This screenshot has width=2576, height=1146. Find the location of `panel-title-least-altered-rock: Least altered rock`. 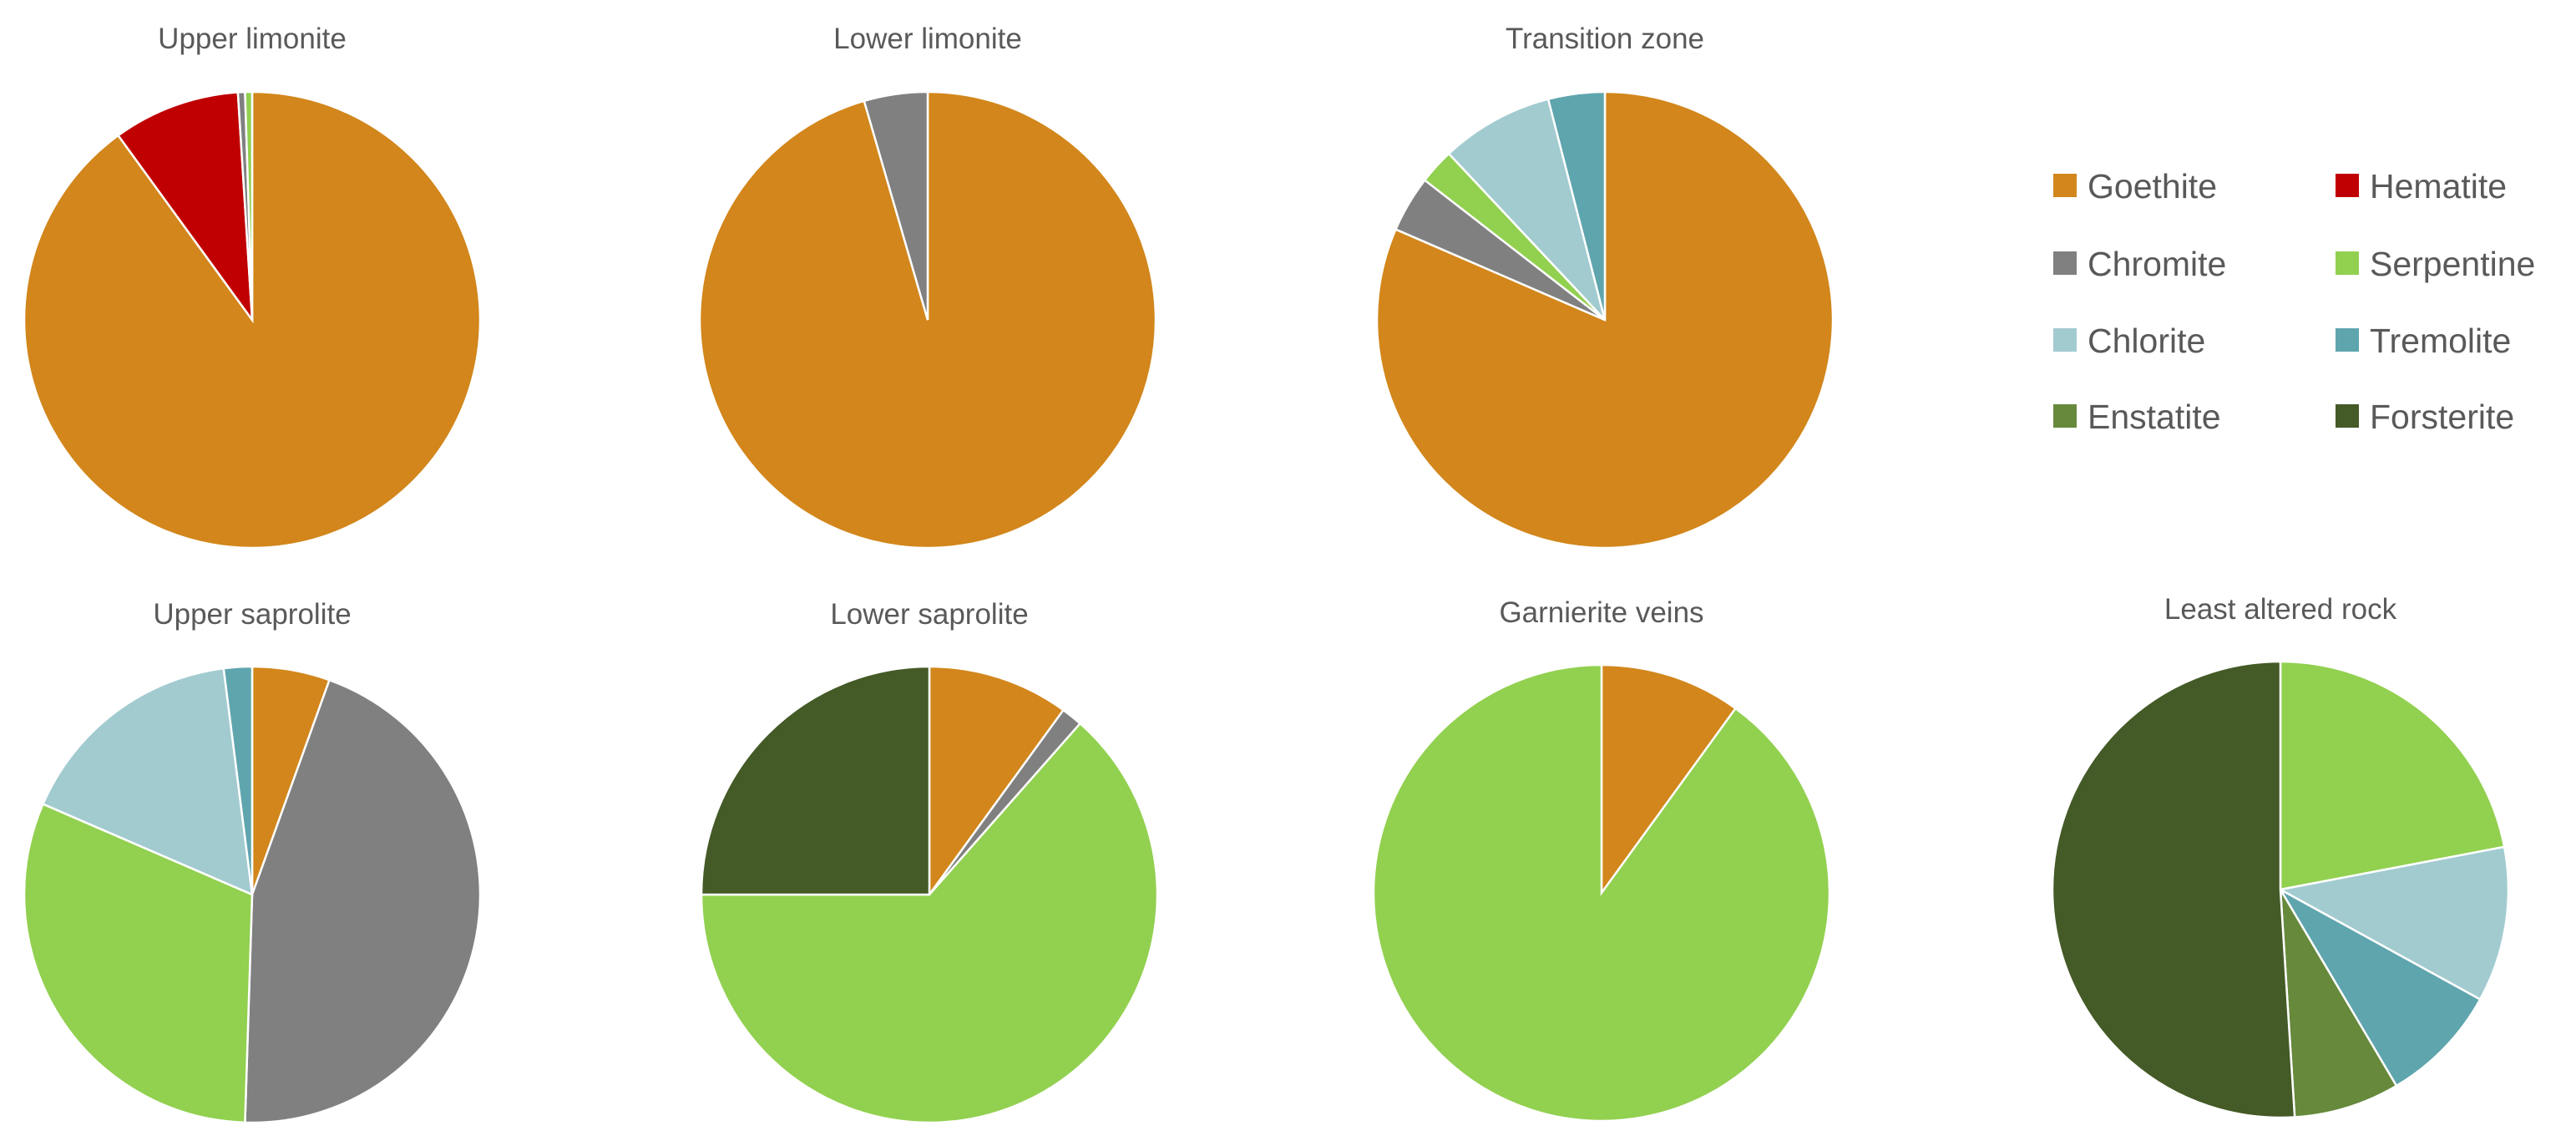

panel-title-least-altered-rock: Least altered rock is located at coordinates (2280, 609).